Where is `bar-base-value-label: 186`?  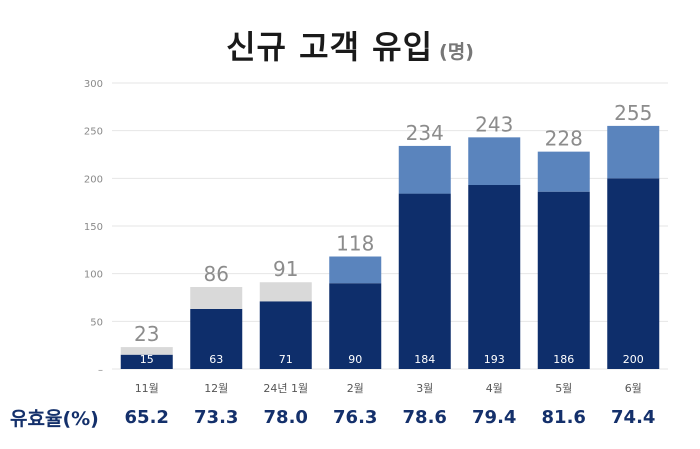
bar-base-value-label: 186 is located at coordinates (563, 359).